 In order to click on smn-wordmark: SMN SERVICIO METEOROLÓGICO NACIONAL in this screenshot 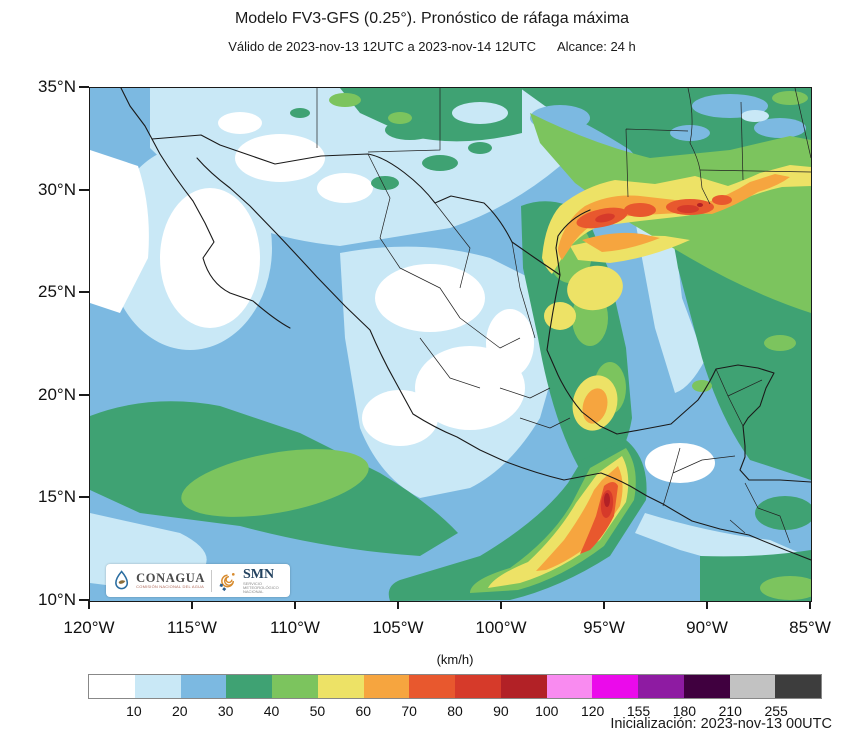, I will do `click(263, 580)`.